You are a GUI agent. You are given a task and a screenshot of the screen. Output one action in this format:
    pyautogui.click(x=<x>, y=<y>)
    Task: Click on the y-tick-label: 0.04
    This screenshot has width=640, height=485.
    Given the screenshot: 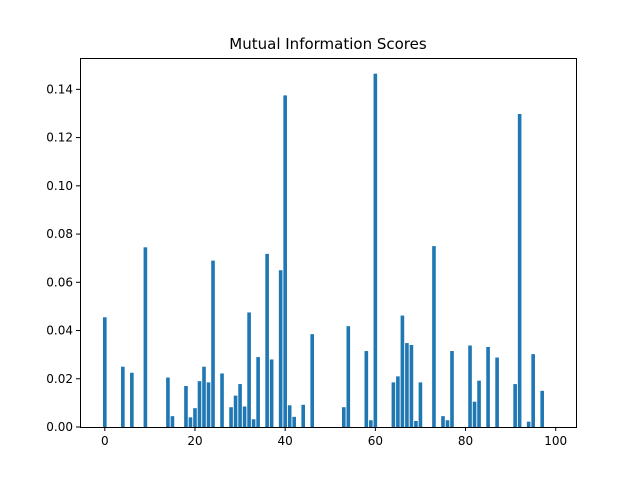 What is the action you would take?
    pyautogui.click(x=59, y=331)
    